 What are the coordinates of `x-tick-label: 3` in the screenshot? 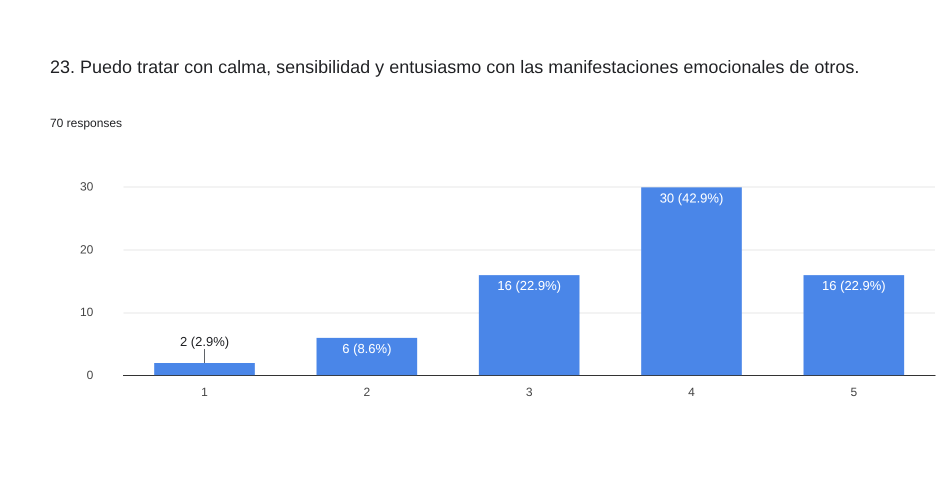 It's located at (529, 392).